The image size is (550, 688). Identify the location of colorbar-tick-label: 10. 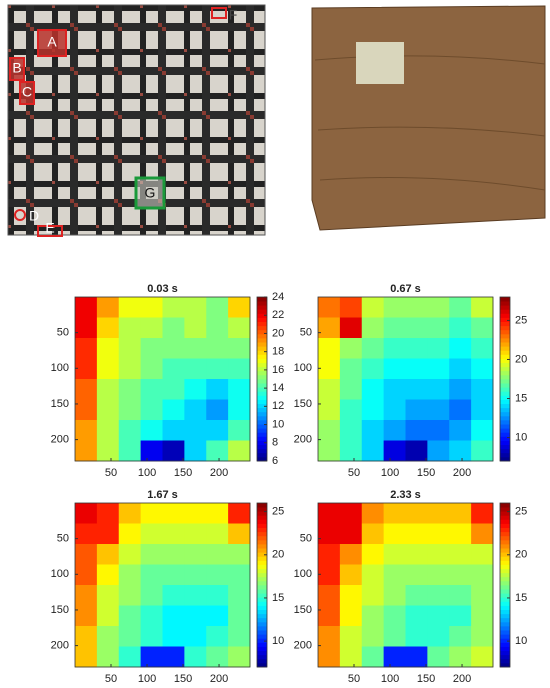
(521, 437).